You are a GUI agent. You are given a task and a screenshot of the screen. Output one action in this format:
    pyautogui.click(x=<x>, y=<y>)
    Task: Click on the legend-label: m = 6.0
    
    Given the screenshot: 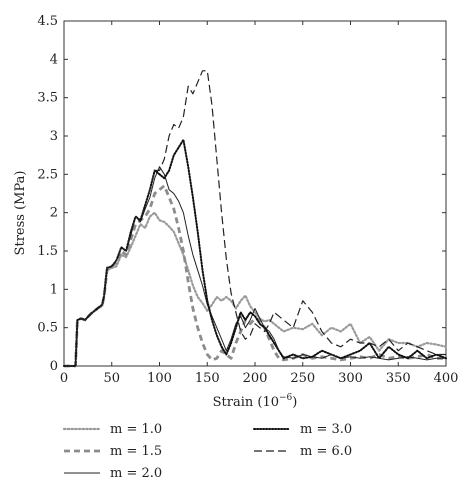 What is the action you would take?
    pyautogui.click(x=326, y=451)
    